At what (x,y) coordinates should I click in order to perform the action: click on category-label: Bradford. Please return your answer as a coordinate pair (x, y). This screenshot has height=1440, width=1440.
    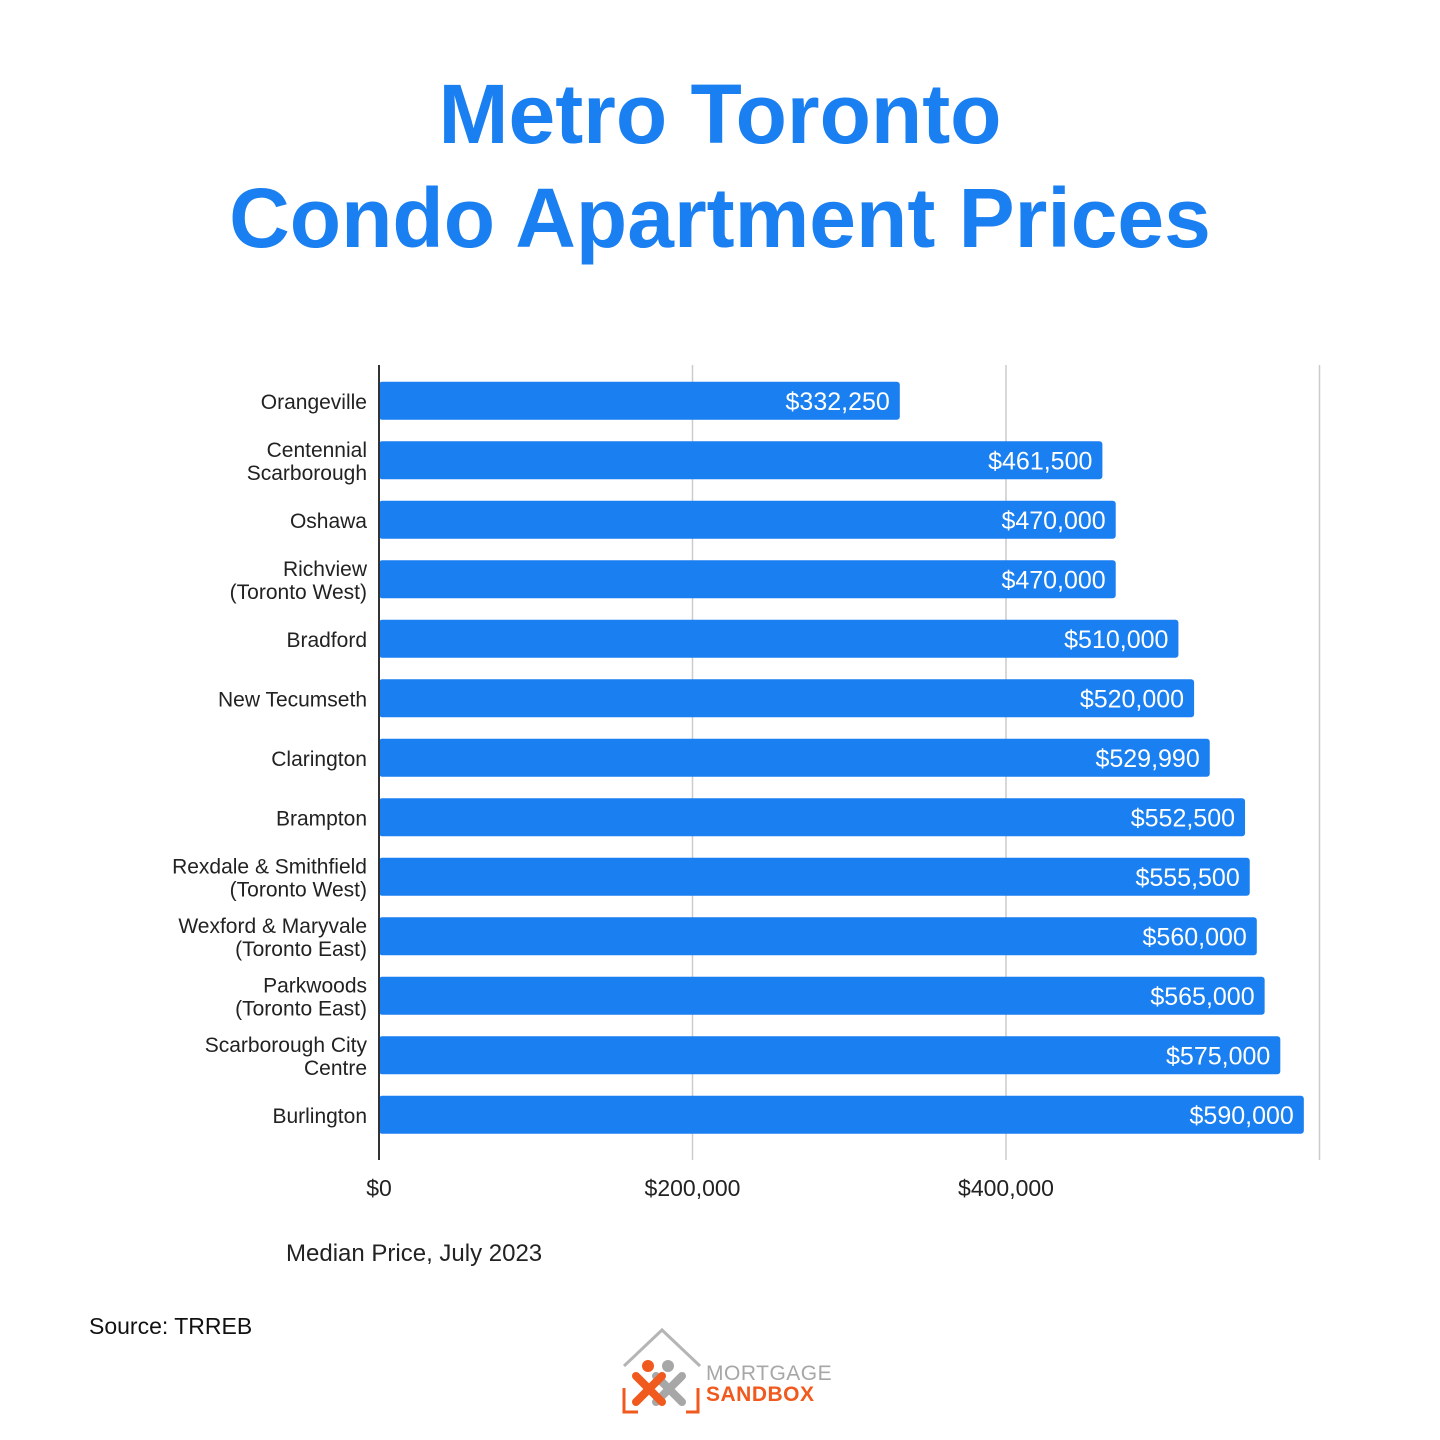
    Looking at the image, I should click on (326, 640).